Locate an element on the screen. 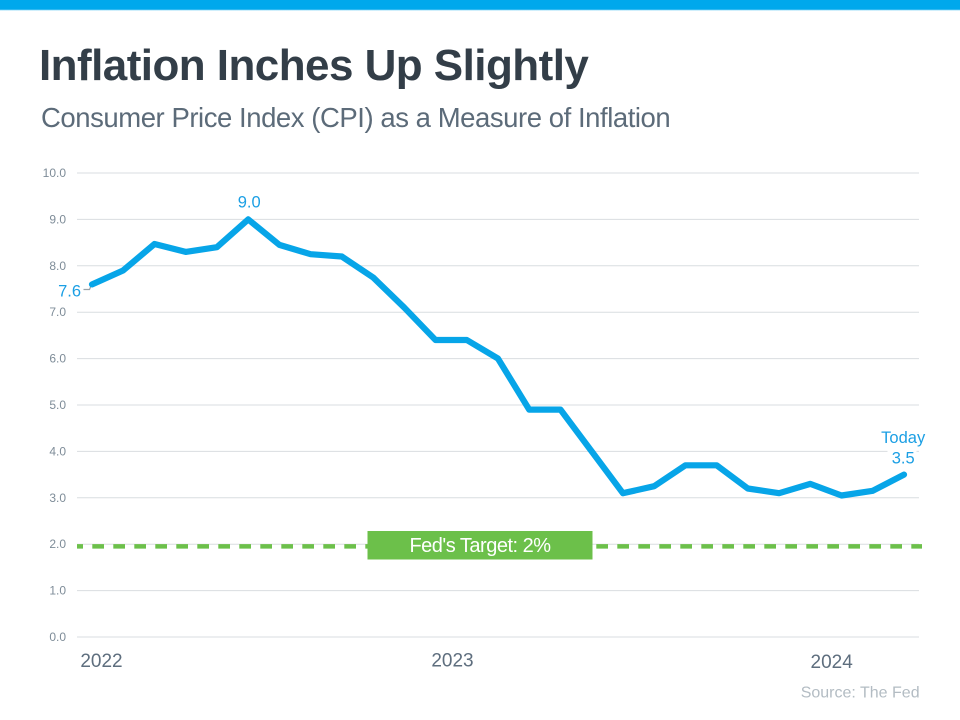 The image size is (960, 720). svg-text: 2022 is located at coordinates (101, 661).